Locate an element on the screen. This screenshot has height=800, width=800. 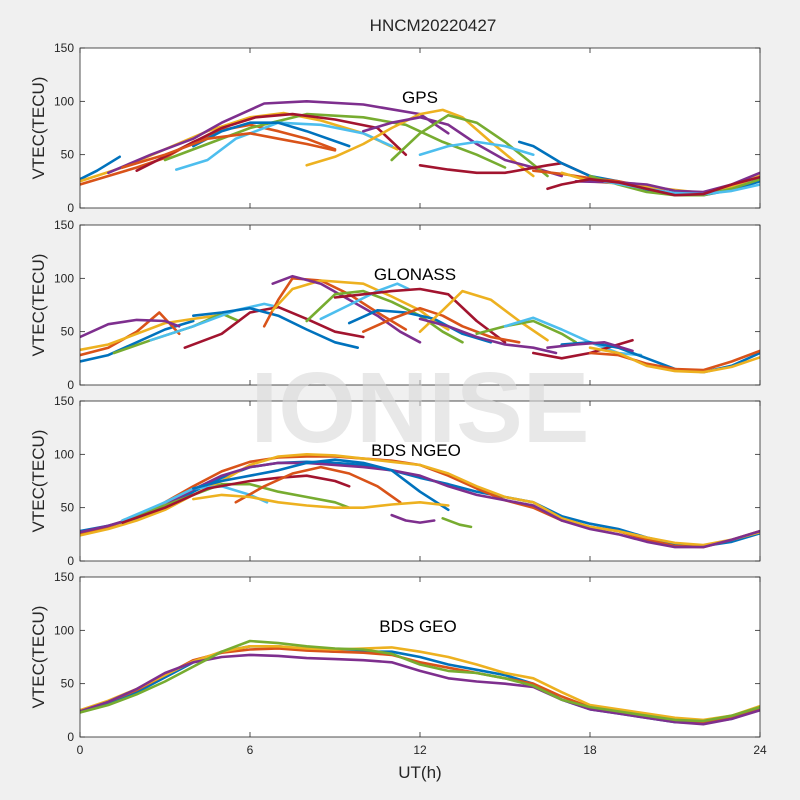
panel-label: GLONASS is located at coordinates (415, 274).